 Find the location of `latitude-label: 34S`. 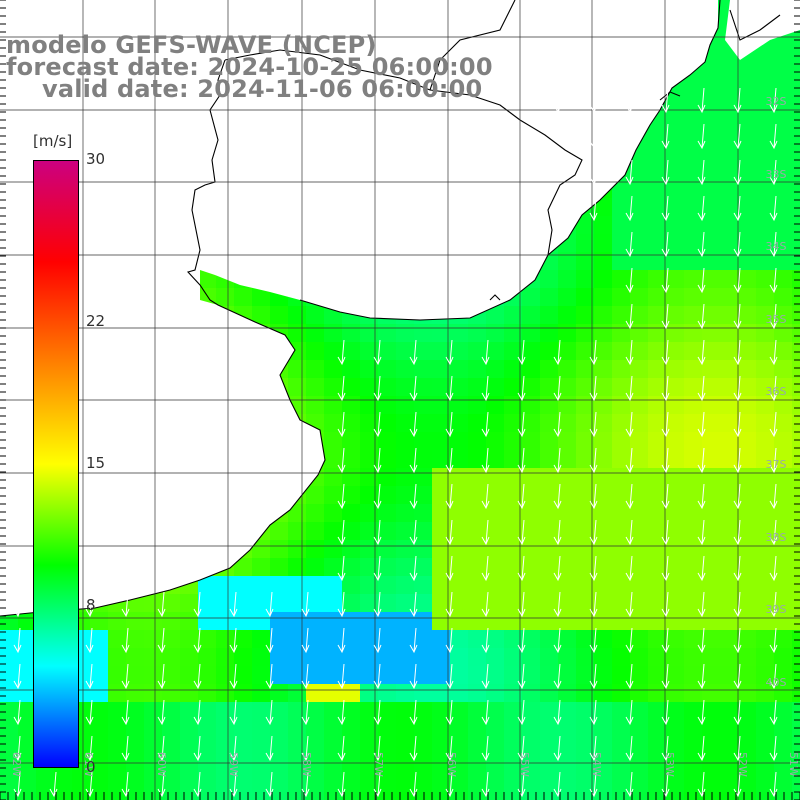

latitude-label: 34S is located at coordinates (776, 246).